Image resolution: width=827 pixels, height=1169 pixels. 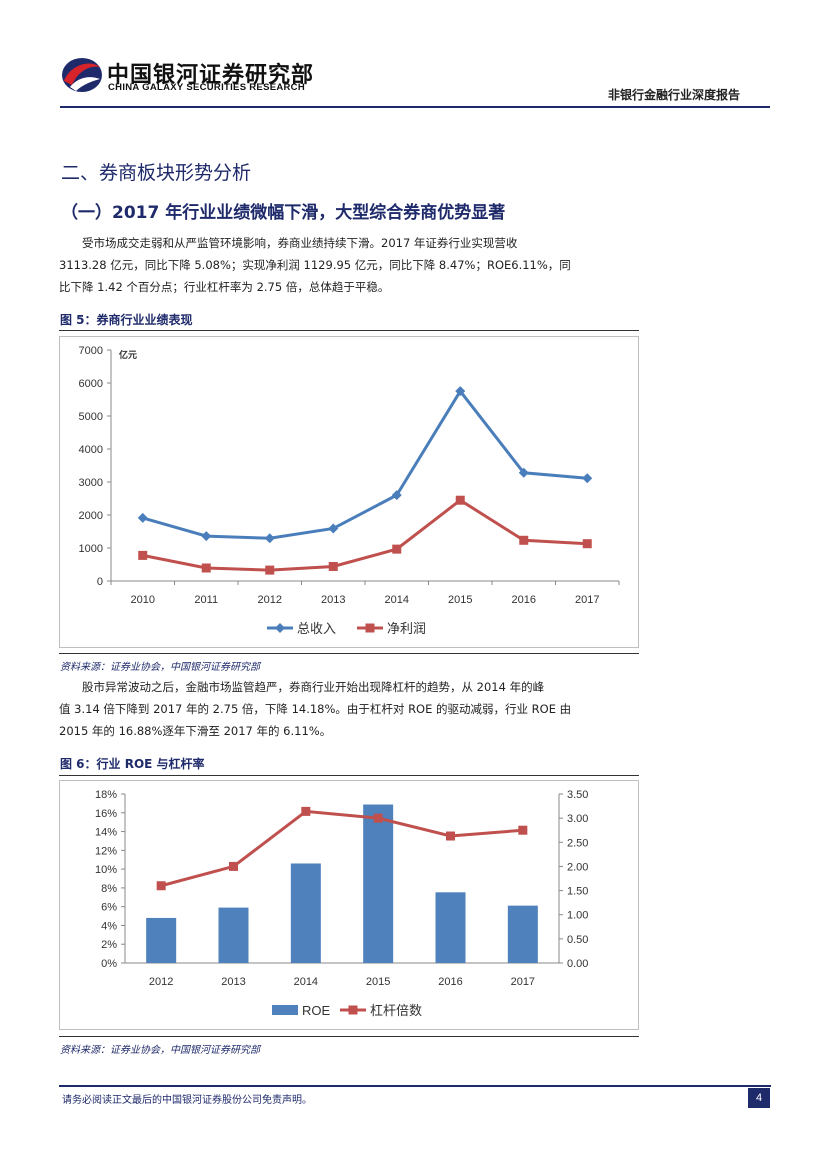 What do you see at coordinates (109, 908) in the screenshot?
I see `y-tick-label: 6%` at bounding box center [109, 908].